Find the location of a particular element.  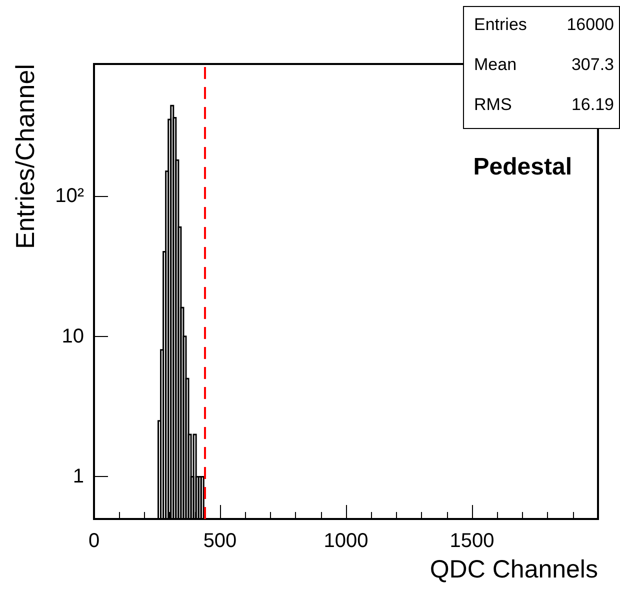

x-tick-label: 1500 is located at coordinates (472, 541).